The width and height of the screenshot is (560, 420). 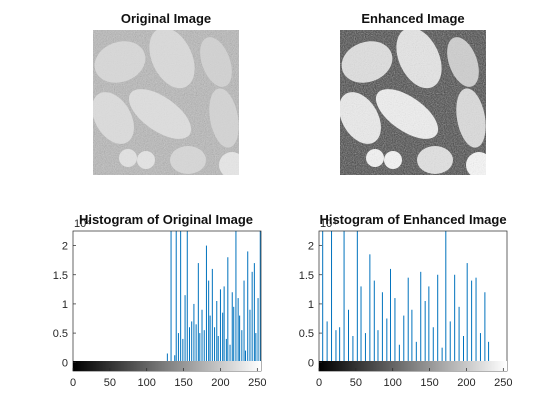 What do you see at coordinates (257, 383) in the screenshot?
I see `histogram-original-x-tick-label: 250` at bounding box center [257, 383].